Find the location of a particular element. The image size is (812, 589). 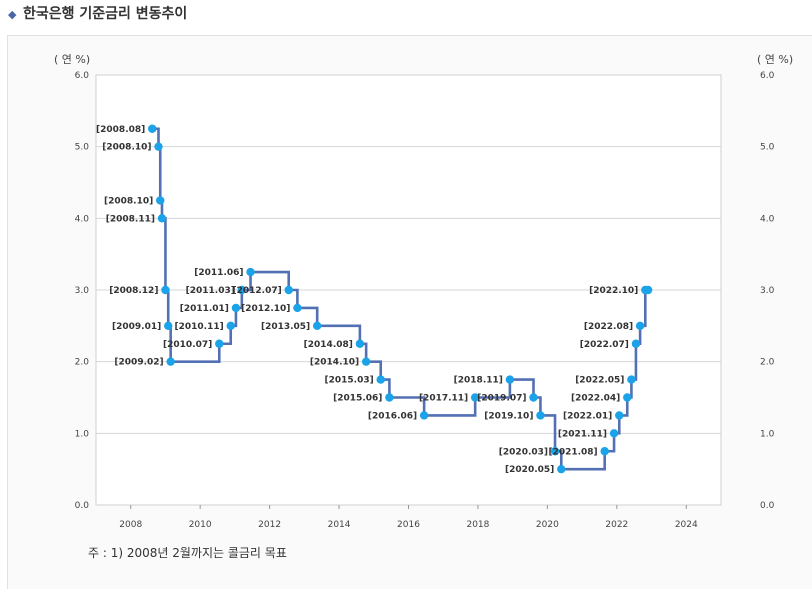

x-tick-label: 2022 is located at coordinates (616, 525).